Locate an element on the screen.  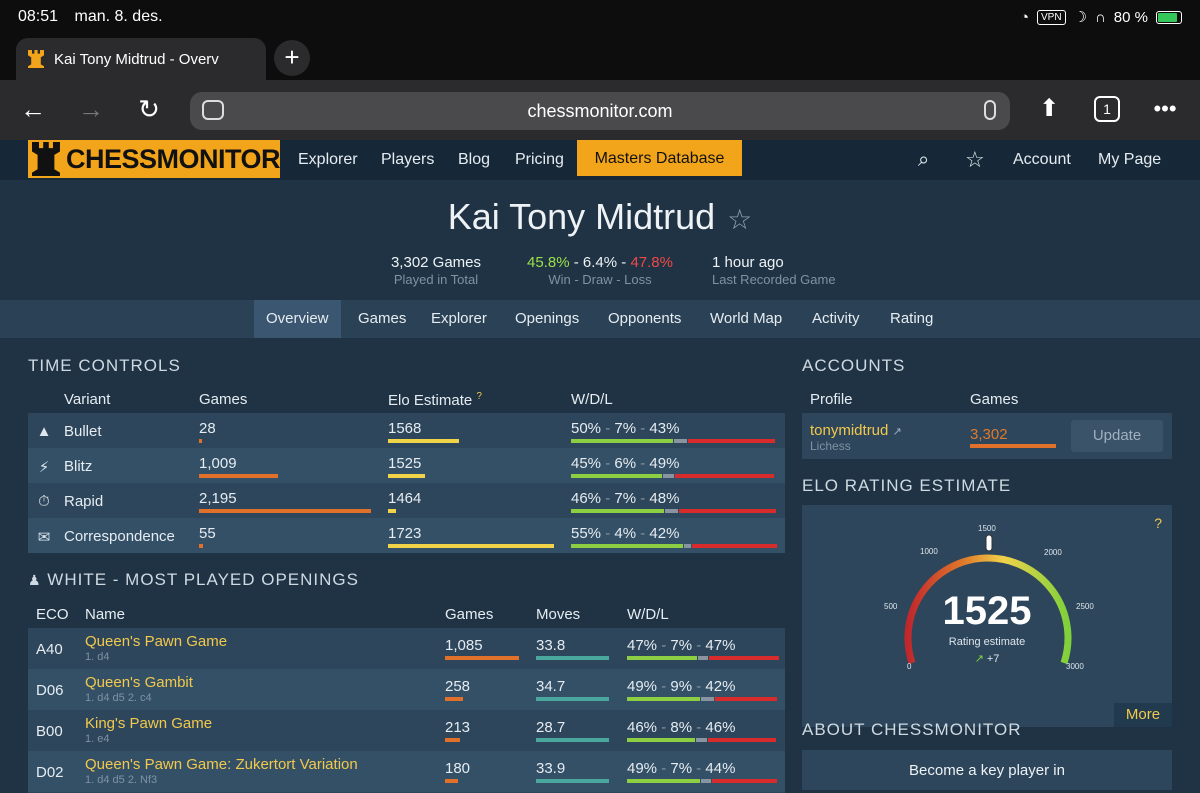
reload-button: ↻ is located at coordinates (149, 109).